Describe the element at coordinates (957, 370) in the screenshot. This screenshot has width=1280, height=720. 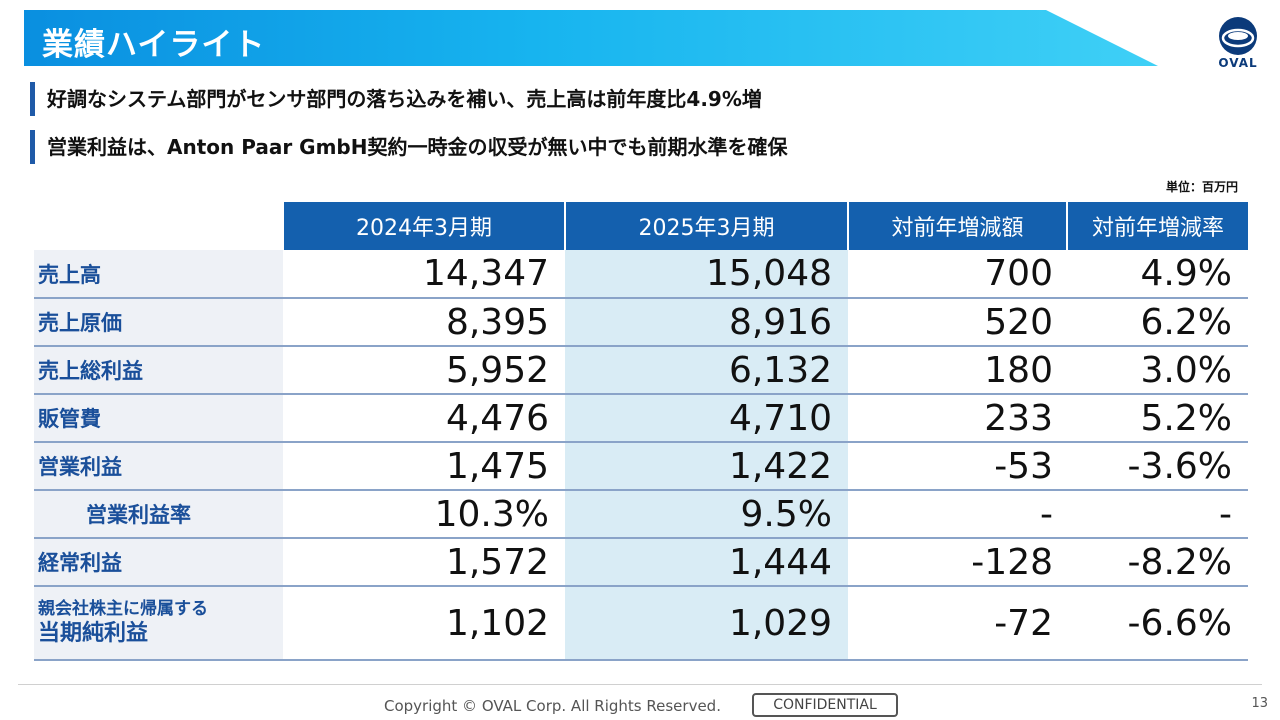
I see `value-change: 180` at that location.